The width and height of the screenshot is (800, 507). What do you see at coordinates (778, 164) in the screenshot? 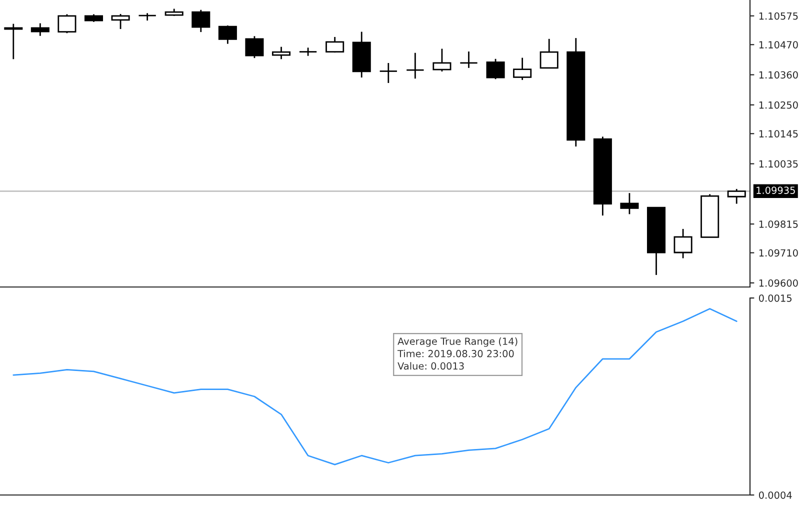
I see `y-tick-label: 1.10035` at bounding box center [778, 164].